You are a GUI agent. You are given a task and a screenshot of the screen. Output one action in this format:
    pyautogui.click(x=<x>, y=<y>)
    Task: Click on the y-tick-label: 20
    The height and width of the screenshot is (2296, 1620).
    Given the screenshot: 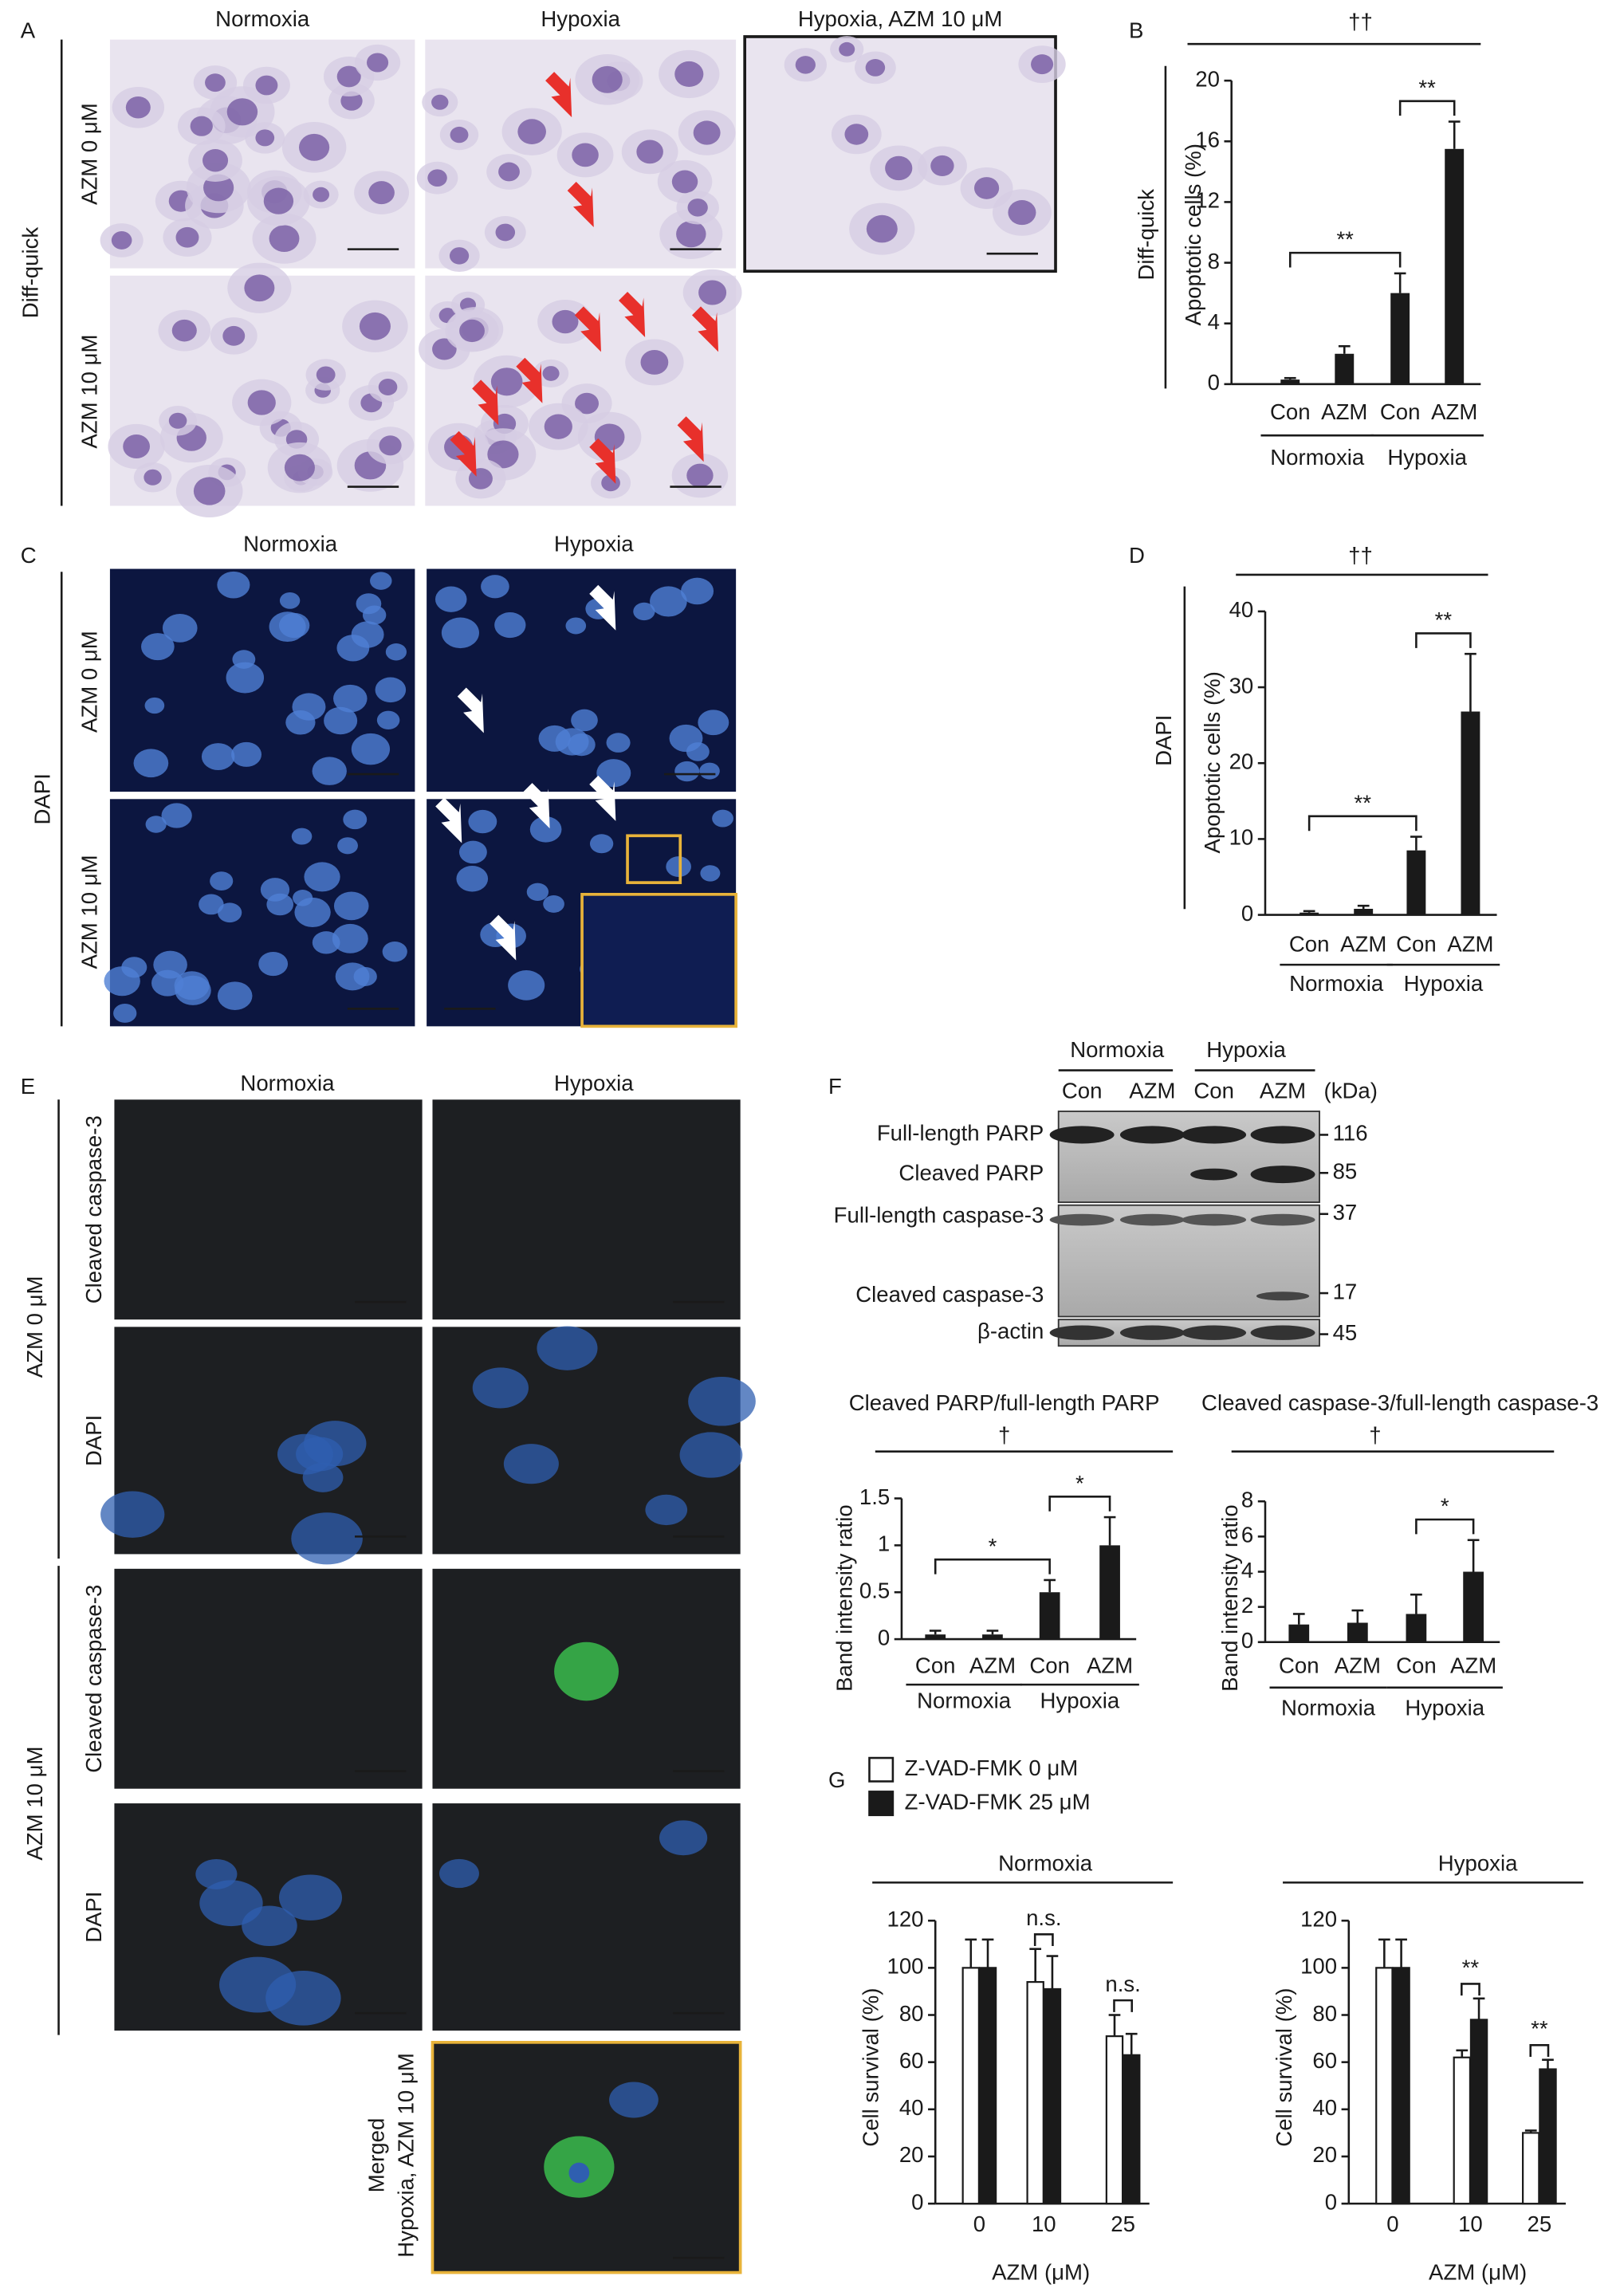 What is the action you would take?
    pyautogui.click(x=1241, y=761)
    